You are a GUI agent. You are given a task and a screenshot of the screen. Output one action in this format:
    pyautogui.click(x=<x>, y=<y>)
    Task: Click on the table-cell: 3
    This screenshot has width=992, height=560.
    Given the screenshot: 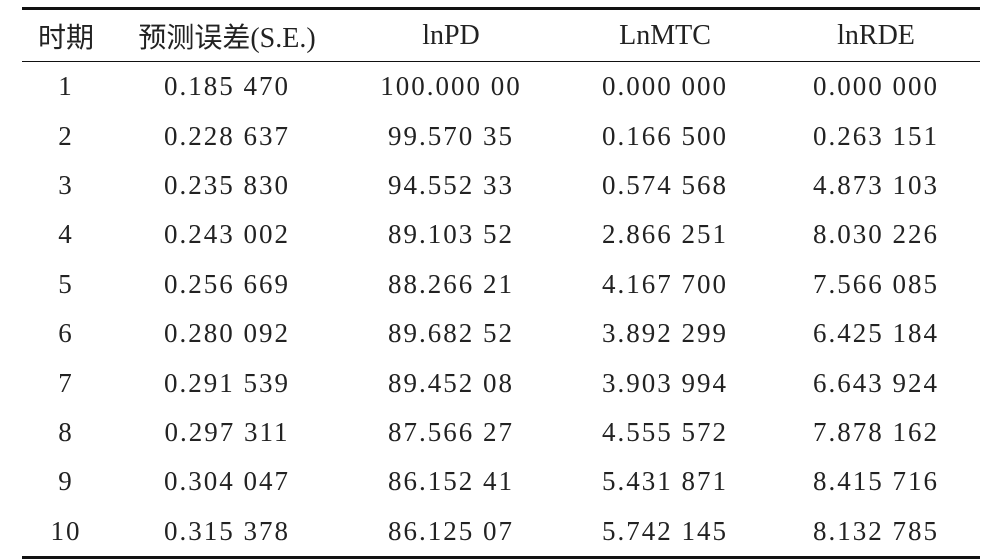 What is the action you would take?
    pyautogui.click(x=66, y=184)
    